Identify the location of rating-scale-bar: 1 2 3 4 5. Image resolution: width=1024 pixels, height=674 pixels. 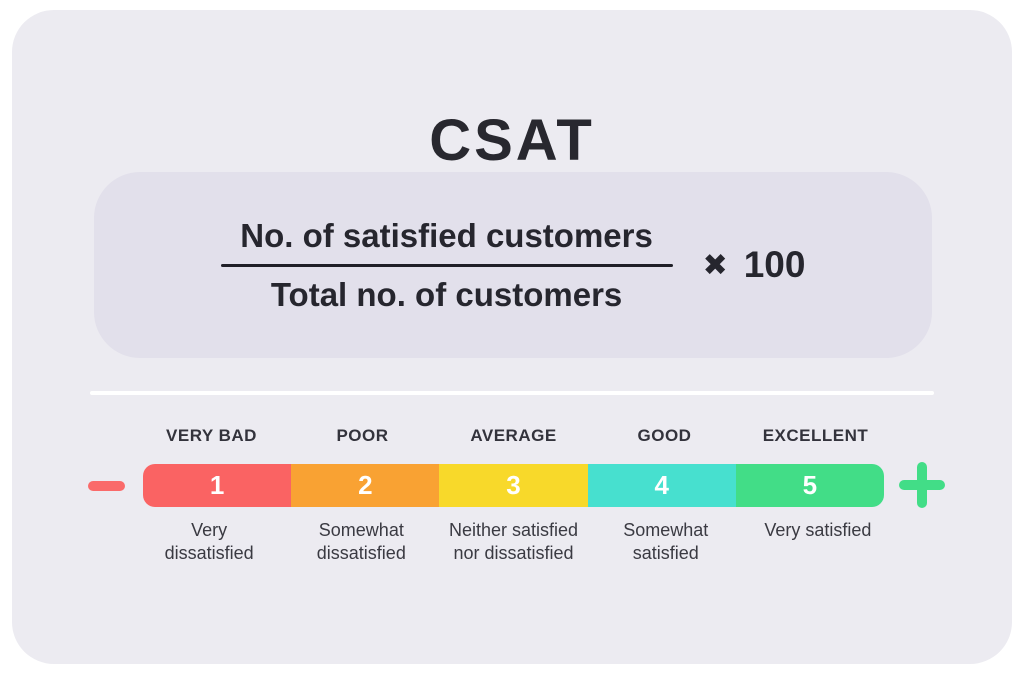
(513, 485).